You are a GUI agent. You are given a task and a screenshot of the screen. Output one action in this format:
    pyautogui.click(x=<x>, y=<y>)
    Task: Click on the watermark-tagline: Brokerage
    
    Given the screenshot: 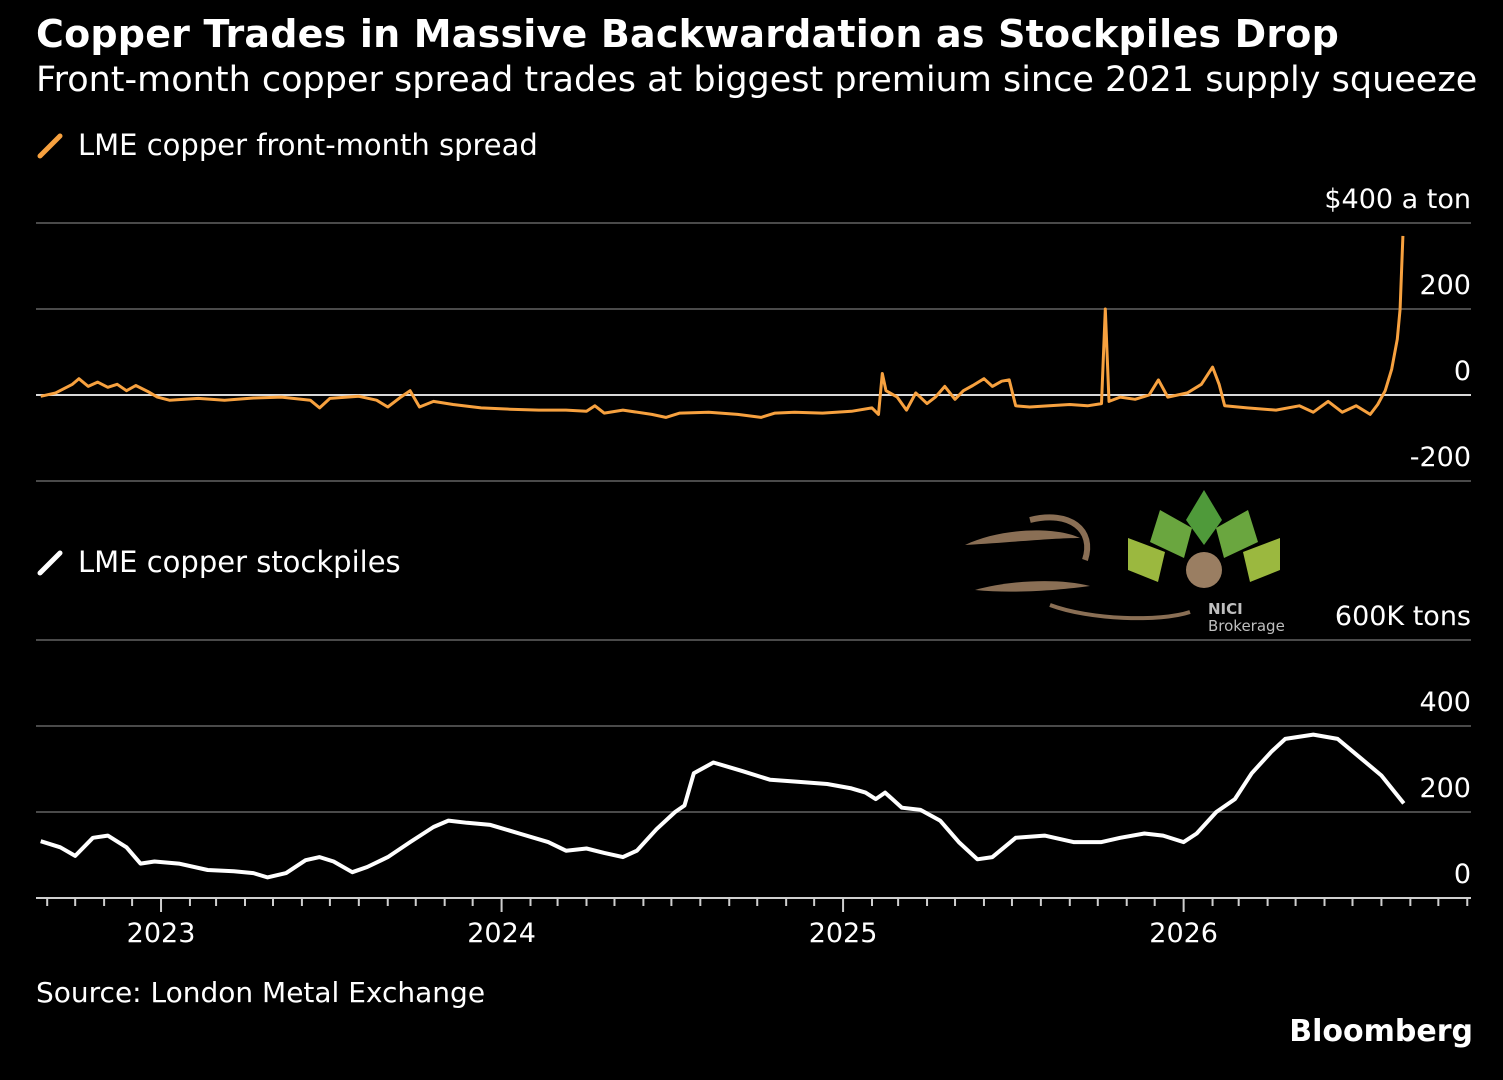 What is the action you would take?
    pyautogui.click(x=1246, y=626)
    